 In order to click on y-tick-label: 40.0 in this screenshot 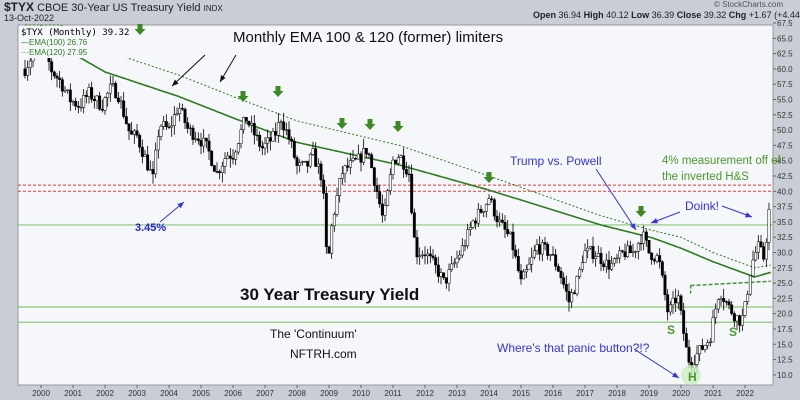, I will do `click(785, 191)`.